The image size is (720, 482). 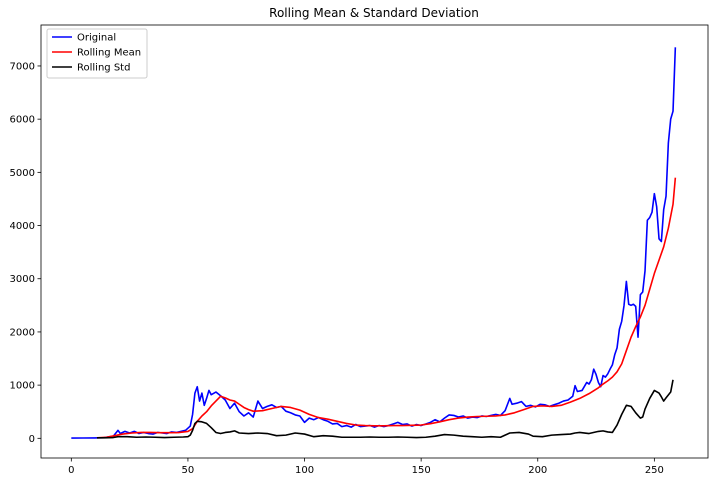 I want to click on x-tick-label: 100, so click(x=304, y=470).